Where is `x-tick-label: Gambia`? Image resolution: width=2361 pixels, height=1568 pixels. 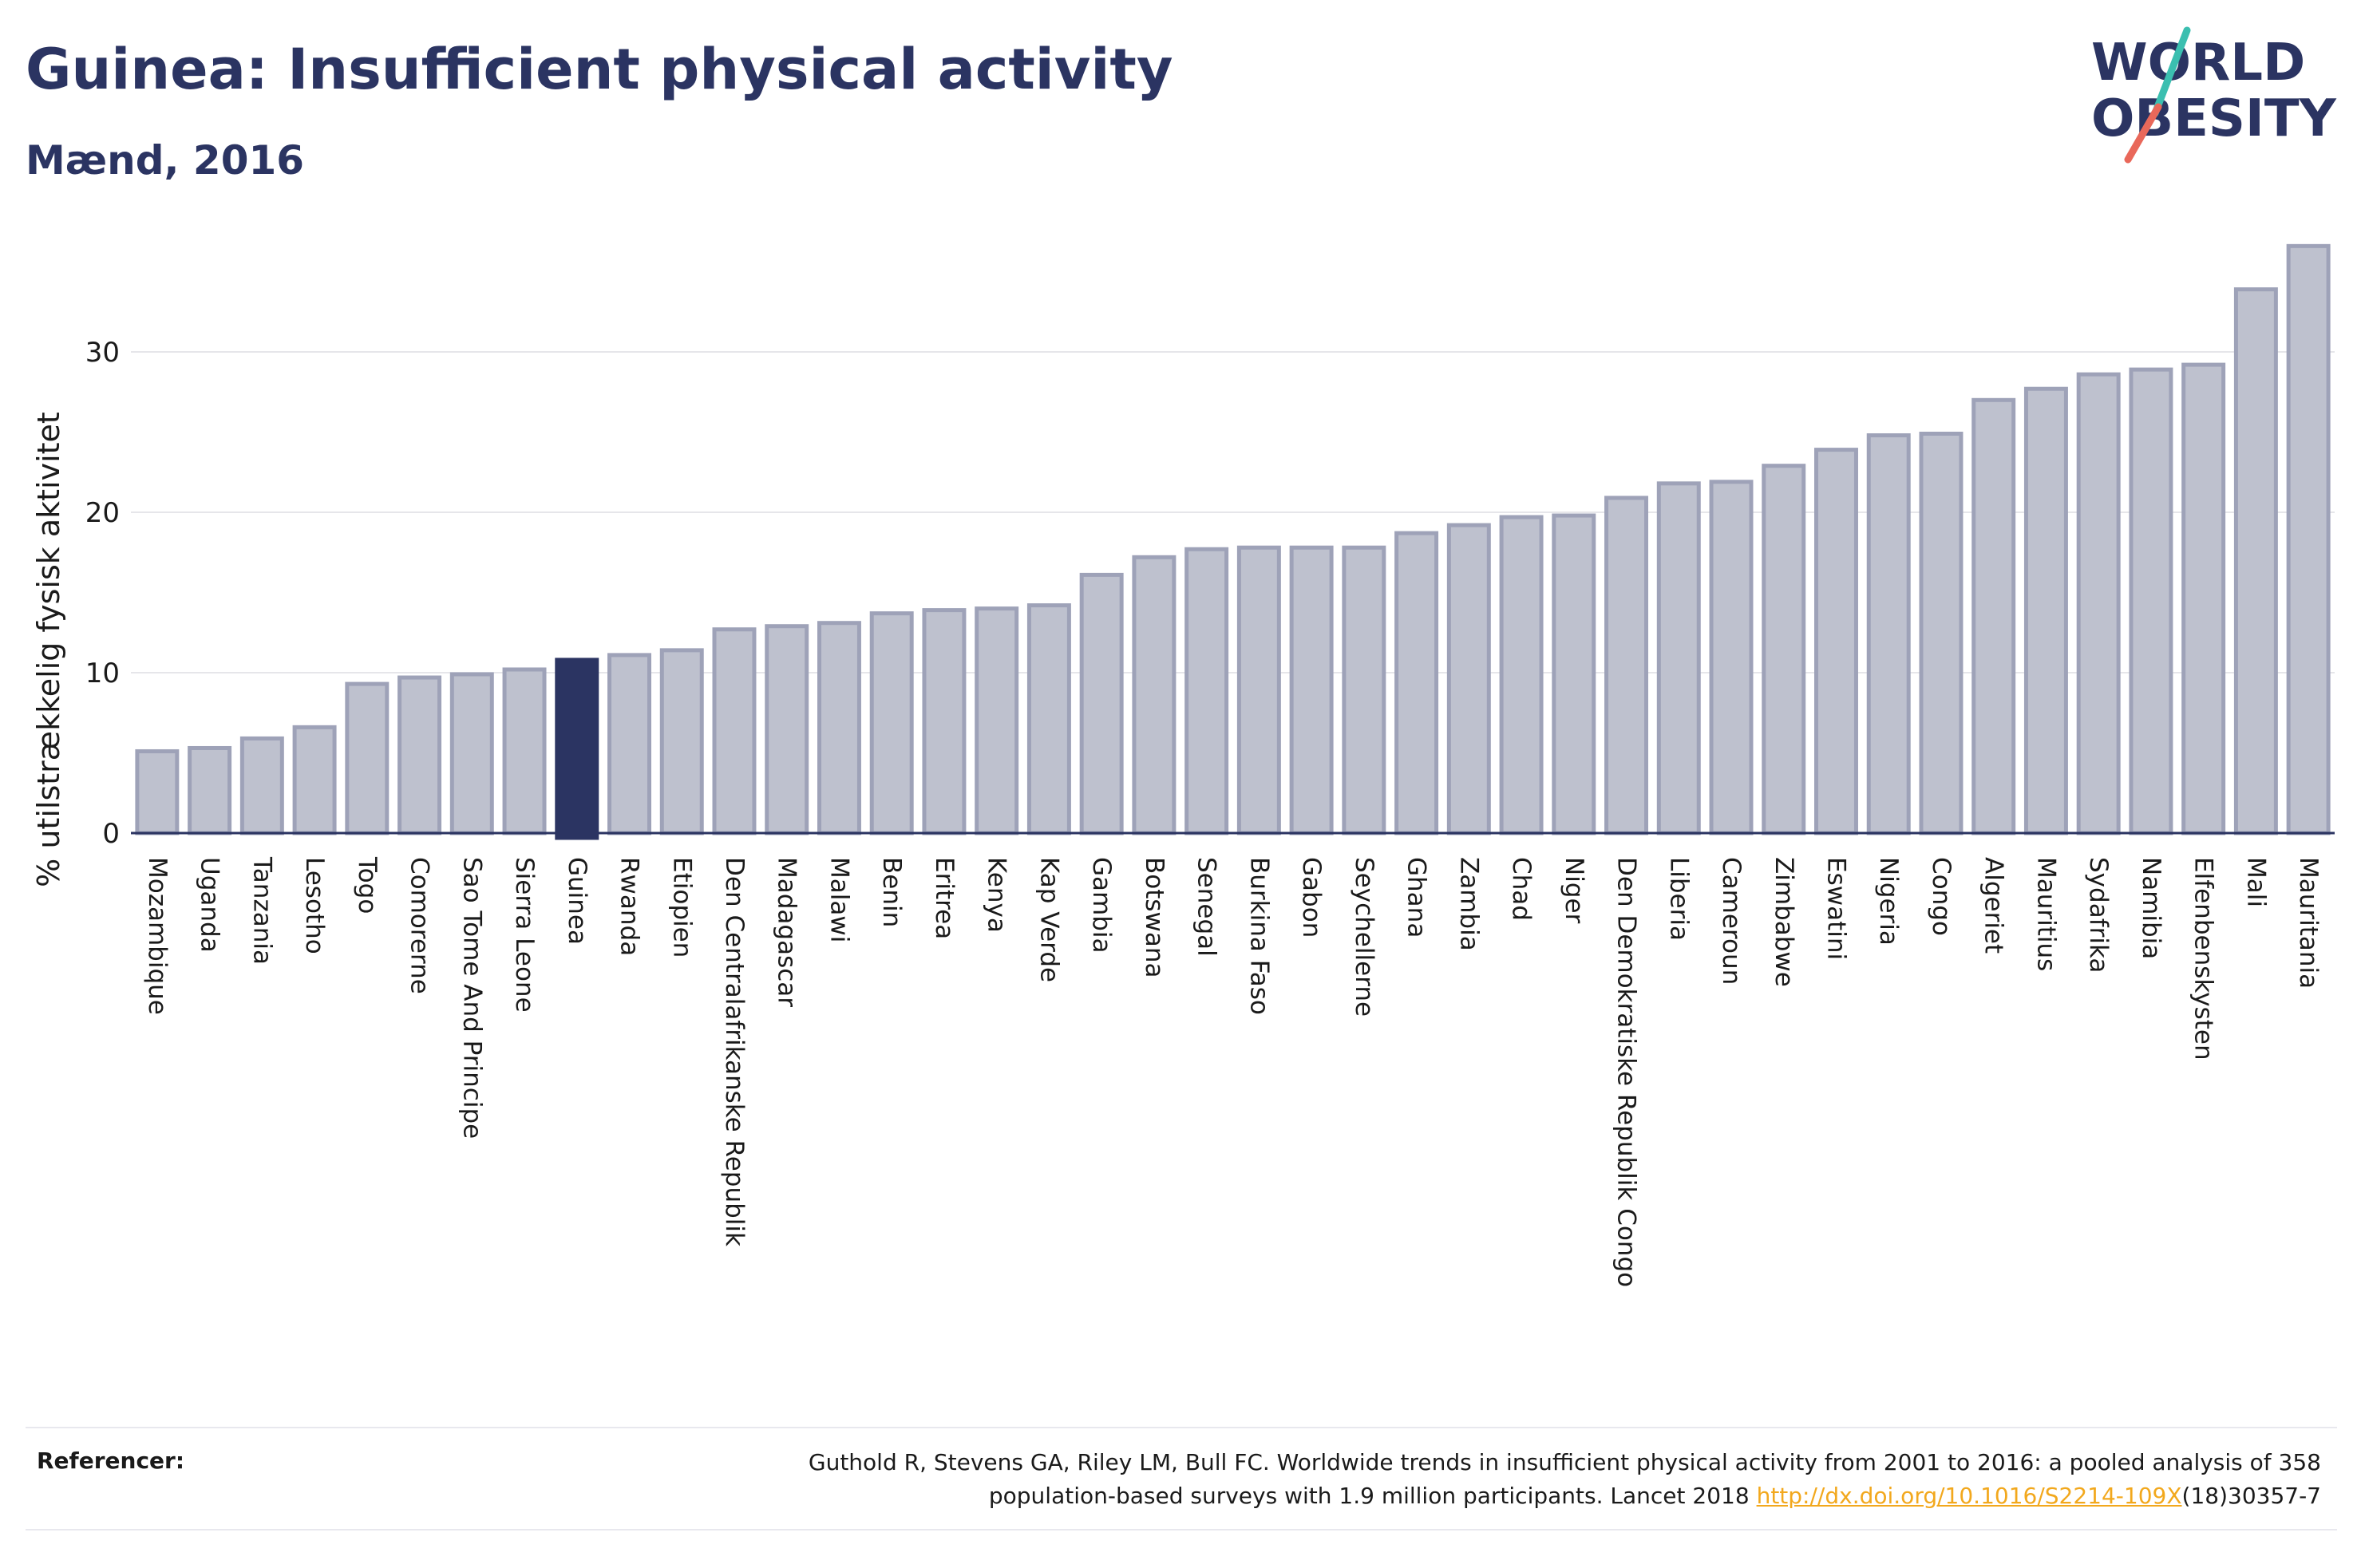
x-tick-label: Gambia is located at coordinates (1101, 905).